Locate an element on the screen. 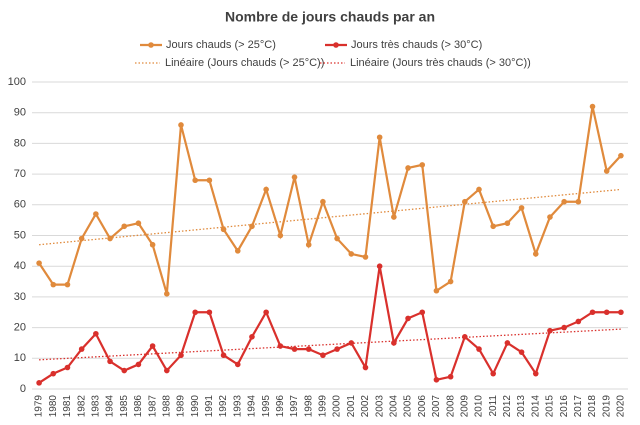 This screenshot has width=640, height=425. legend-label: Jours très chauds (> 30°C) is located at coordinates (416, 45).